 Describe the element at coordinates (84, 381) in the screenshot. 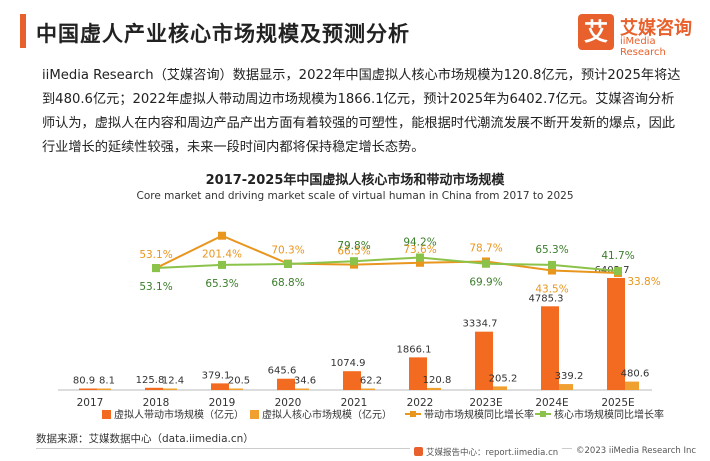

I see `bar-label-driving: 80.9` at that location.